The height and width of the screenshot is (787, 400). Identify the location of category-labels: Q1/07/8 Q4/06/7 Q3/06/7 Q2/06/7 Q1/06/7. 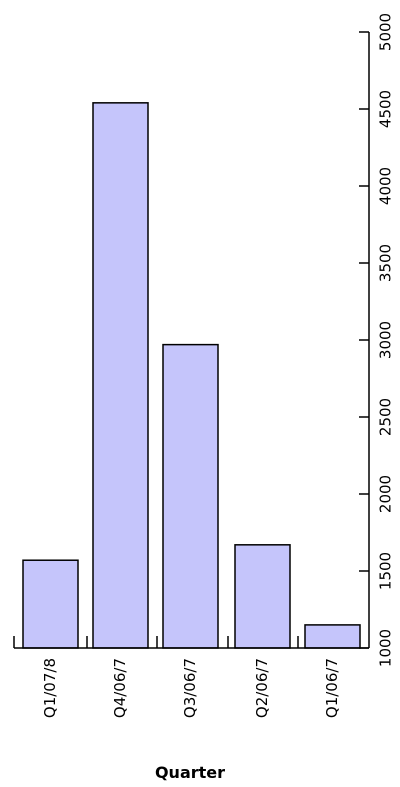
(191, 688).